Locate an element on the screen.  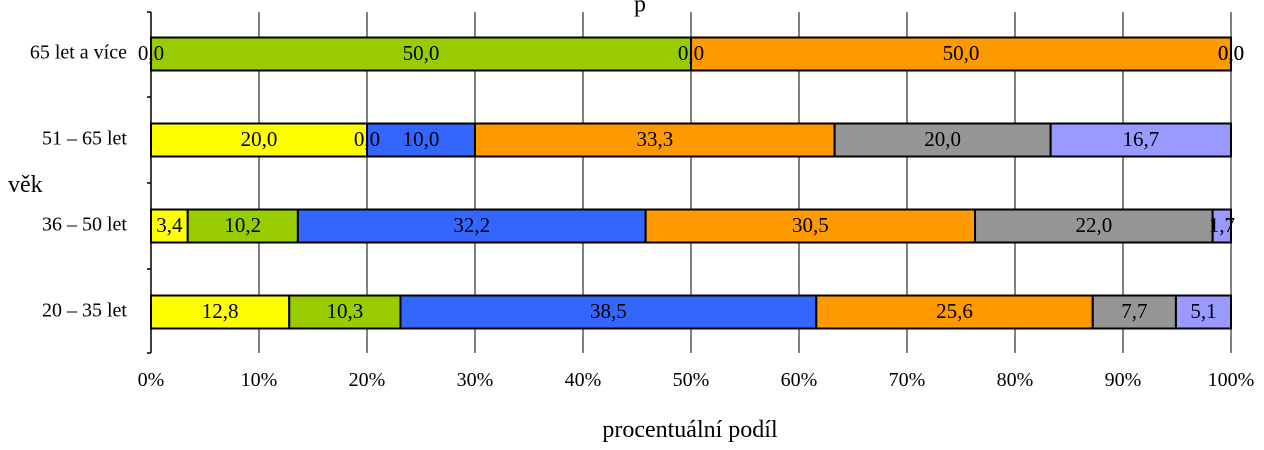
data-label: 32,2 is located at coordinates (471, 225).